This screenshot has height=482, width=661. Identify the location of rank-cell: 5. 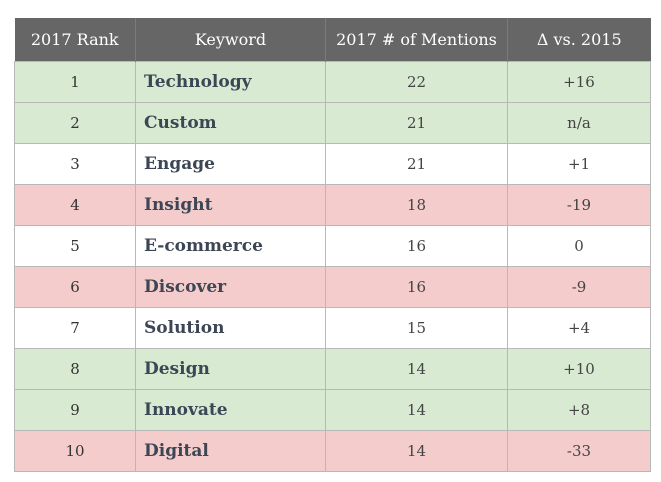
(75, 246).